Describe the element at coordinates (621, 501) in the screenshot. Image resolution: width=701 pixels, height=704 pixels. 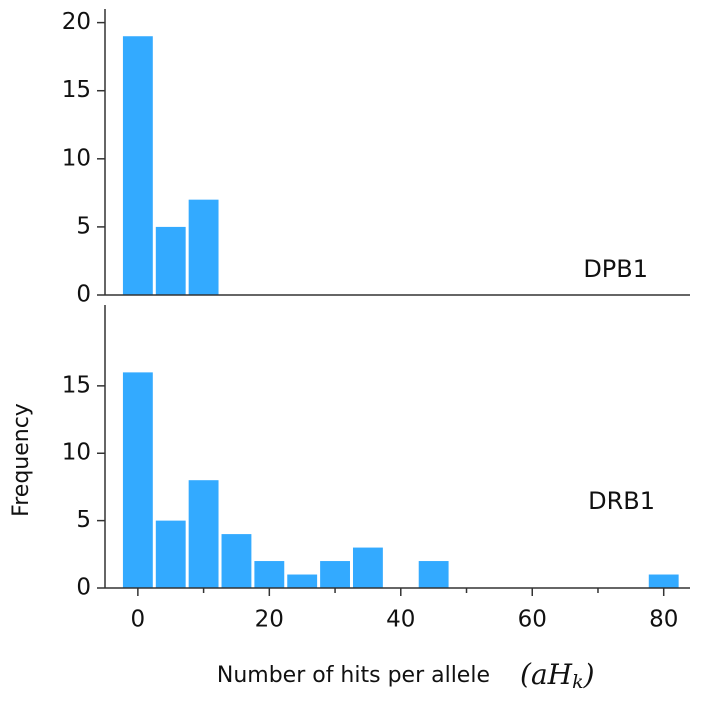
I see `panel-label: DRB1` at that location.